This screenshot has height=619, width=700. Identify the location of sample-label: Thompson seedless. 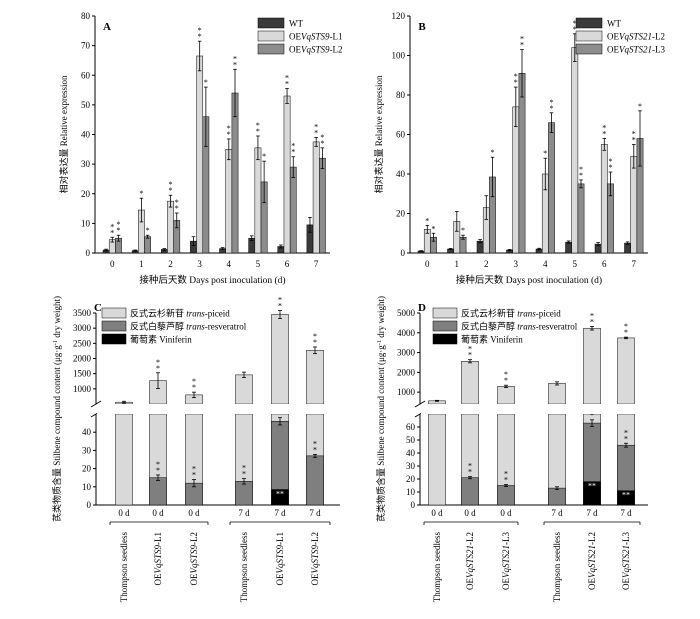
(557, 567).